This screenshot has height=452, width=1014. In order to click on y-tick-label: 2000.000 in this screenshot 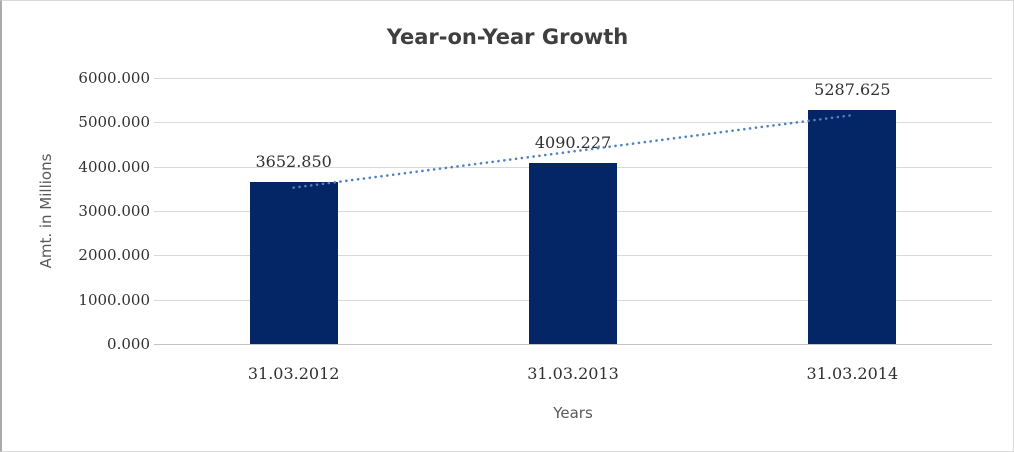, I will do `click(114, 255)`.